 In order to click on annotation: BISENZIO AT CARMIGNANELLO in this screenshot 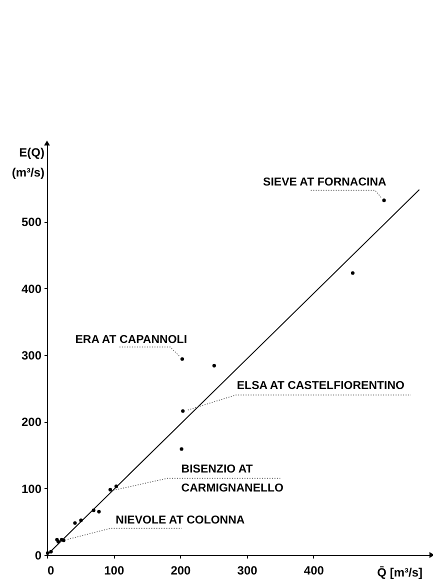, I will do `click(232, 478)`.